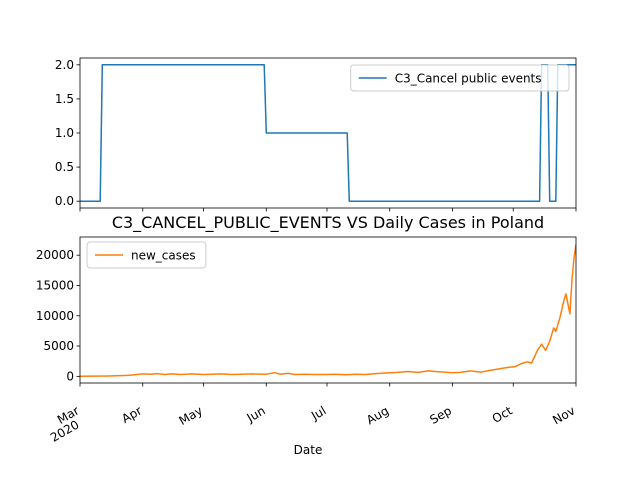  What do you see at coordinates (440, 414) in the screenshot?
I see `x-tick-label: Sep` at bounding box center [440, 414].